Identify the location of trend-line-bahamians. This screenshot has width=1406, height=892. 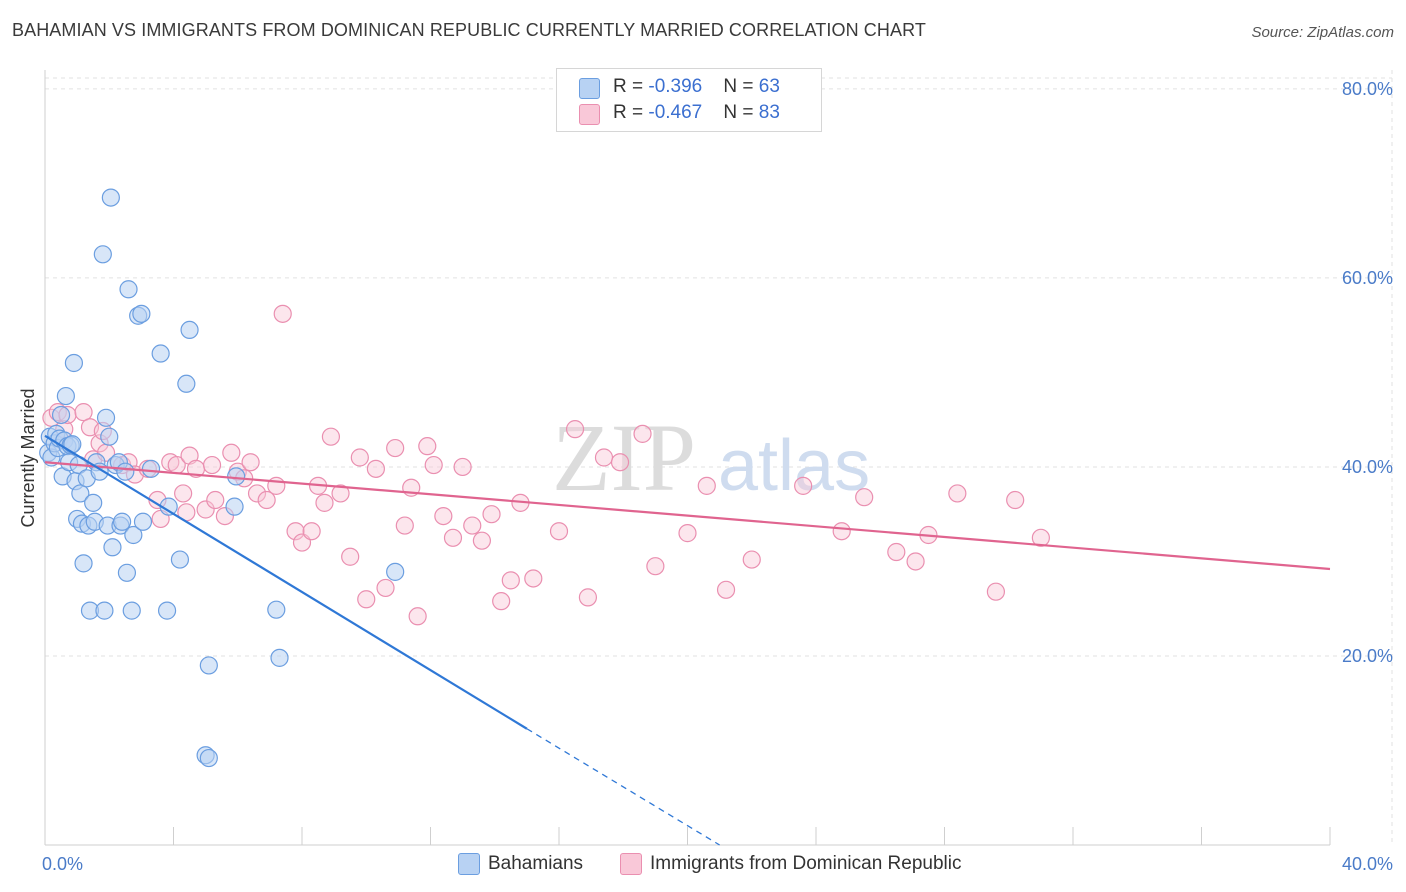
(286, 582).